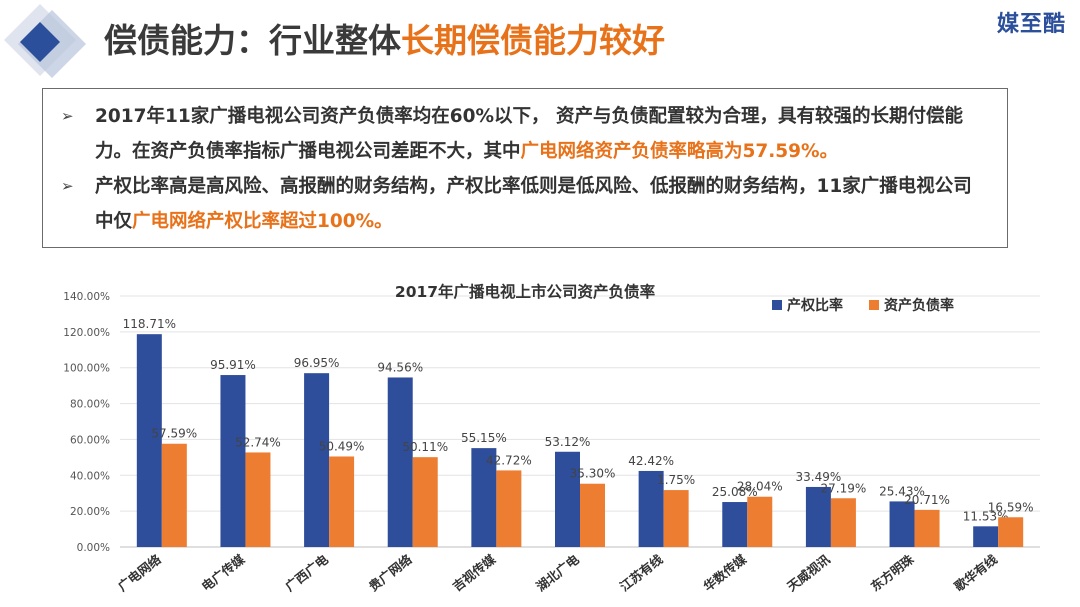  I want to click on data-label: 118.71%, so click(149, 324).